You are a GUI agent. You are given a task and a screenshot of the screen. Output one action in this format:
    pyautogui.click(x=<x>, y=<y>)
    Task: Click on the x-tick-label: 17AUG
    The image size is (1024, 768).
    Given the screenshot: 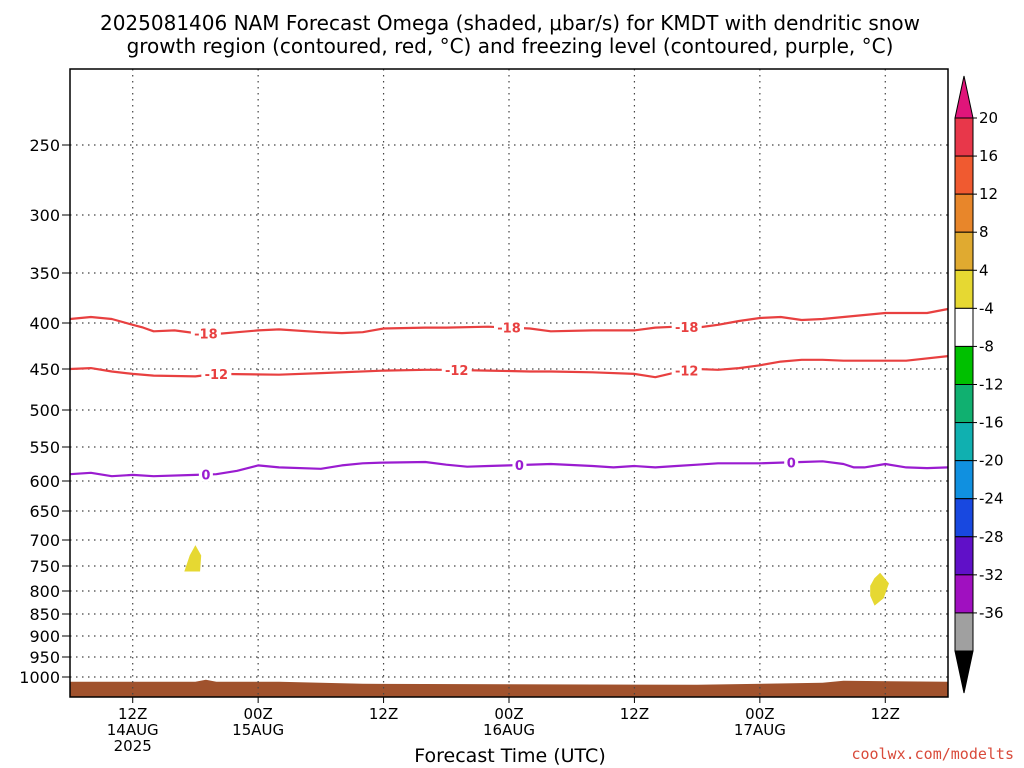 What is the action you would take?
    pyautogui.click(x=760, y=730)
    